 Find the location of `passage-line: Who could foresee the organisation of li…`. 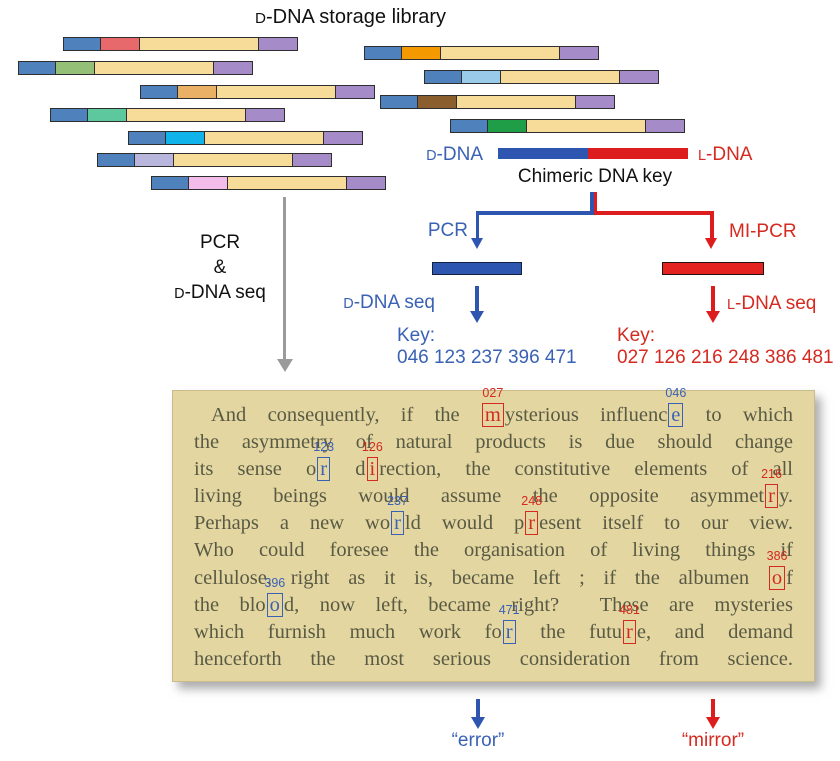

passage-line: Who could foresee the organisation of li… is located at coordinates (493, 550).